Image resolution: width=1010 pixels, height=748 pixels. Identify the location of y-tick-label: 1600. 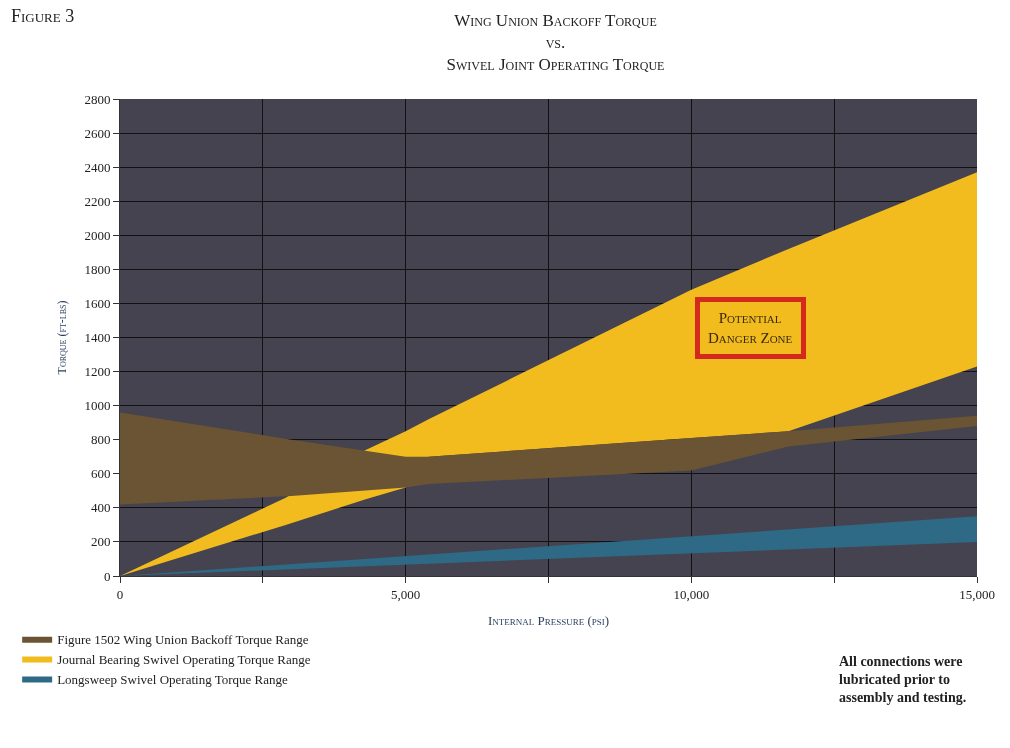
(97, 303).